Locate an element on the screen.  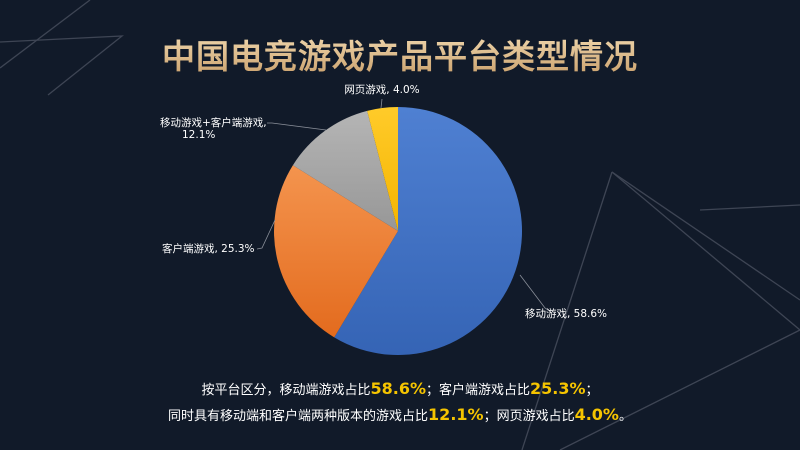
page-title: 中国电竞游戏产品平台类型情况 is located at coordinates (400, 54).